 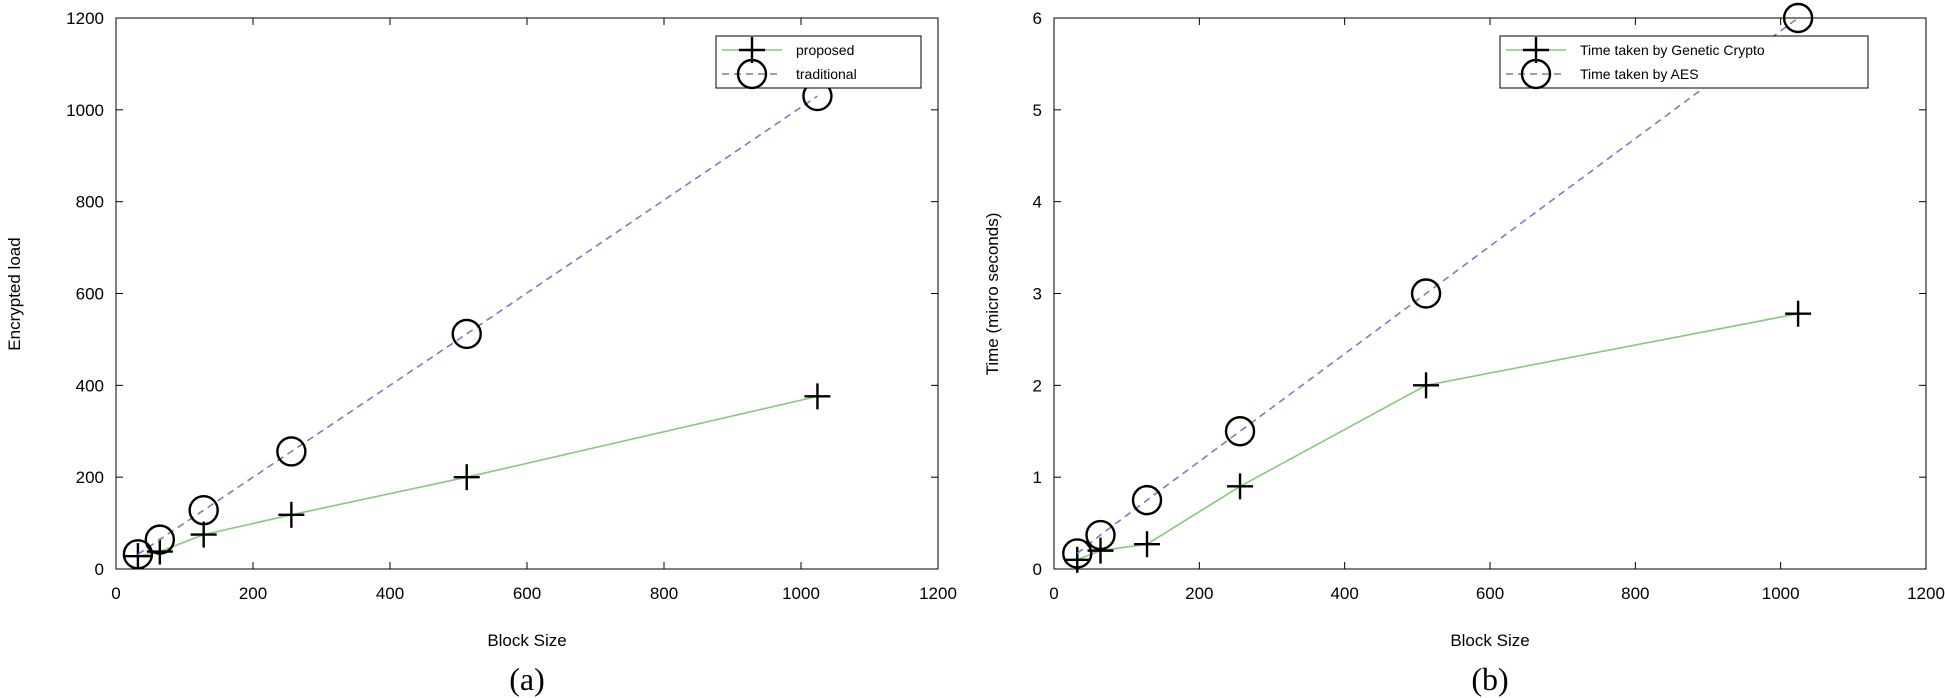 What do you see at coordinates (1037, 18) in the screenshot?
I see `y-tick-label: 6` at bounding box center [1037, 18].